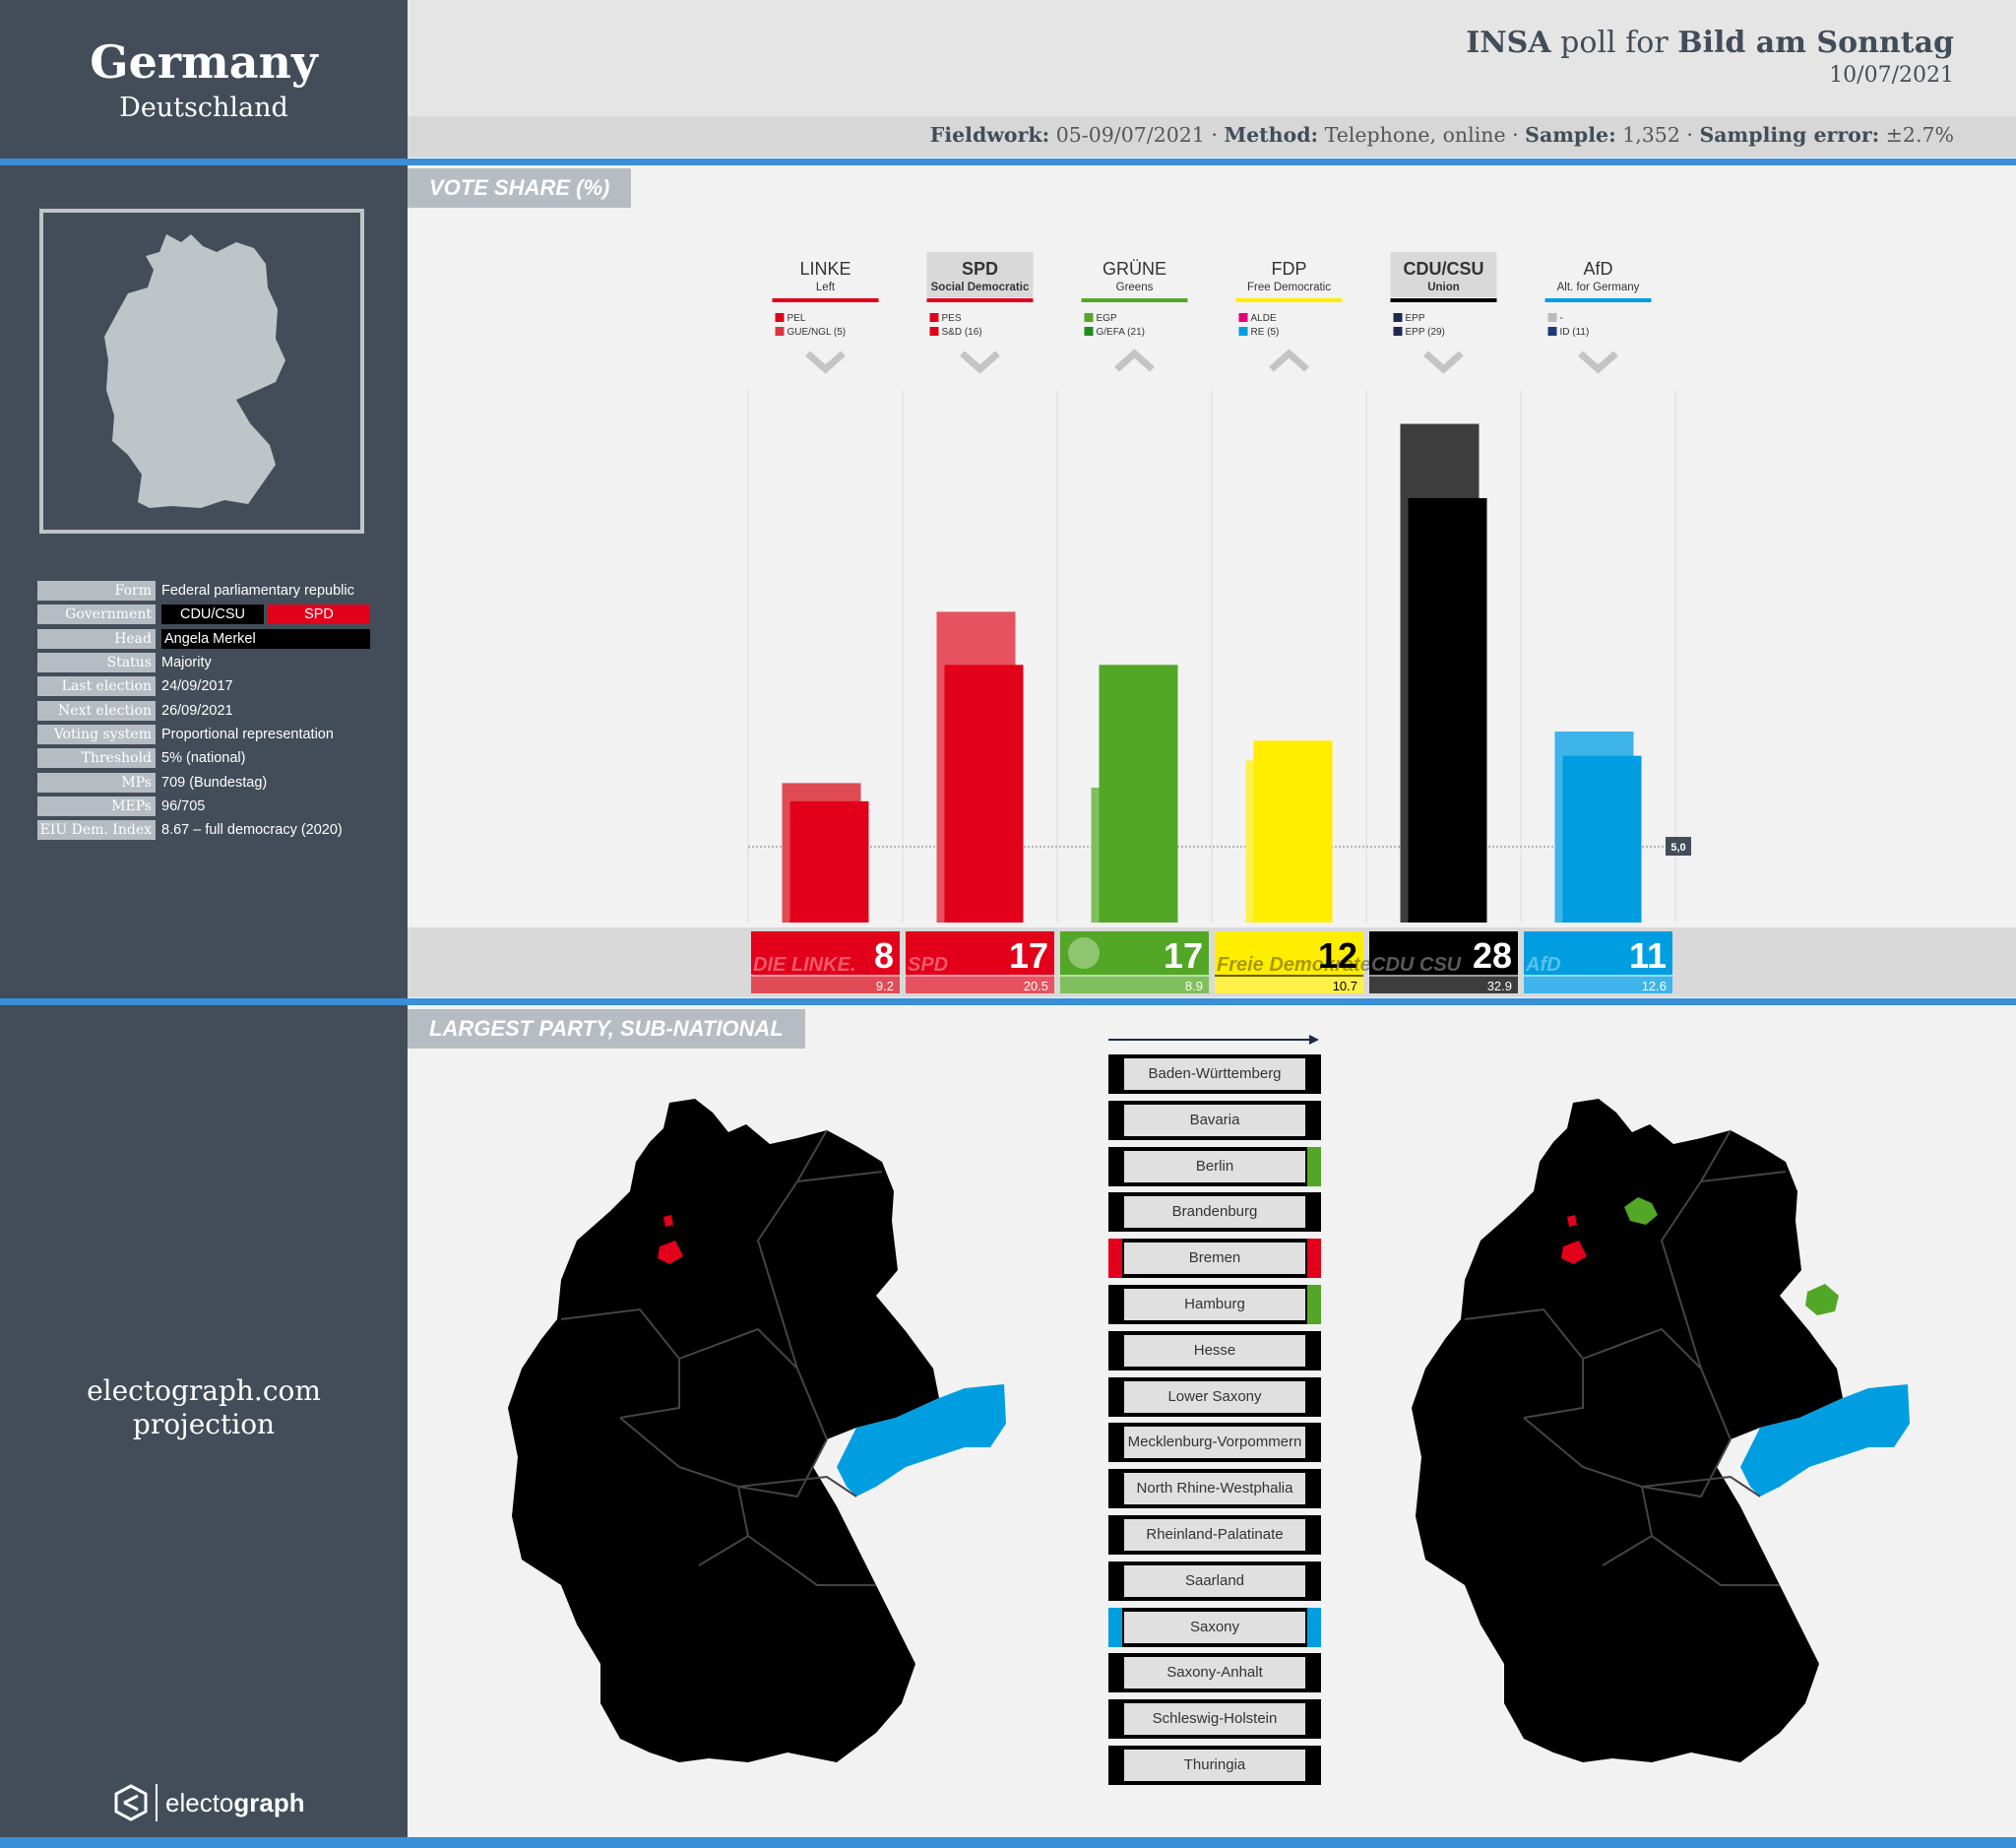 Image resolution: width=2016 pixels, height=1848 pixels. I want to click on eu-group-label: EPP, so click(1415, 318).